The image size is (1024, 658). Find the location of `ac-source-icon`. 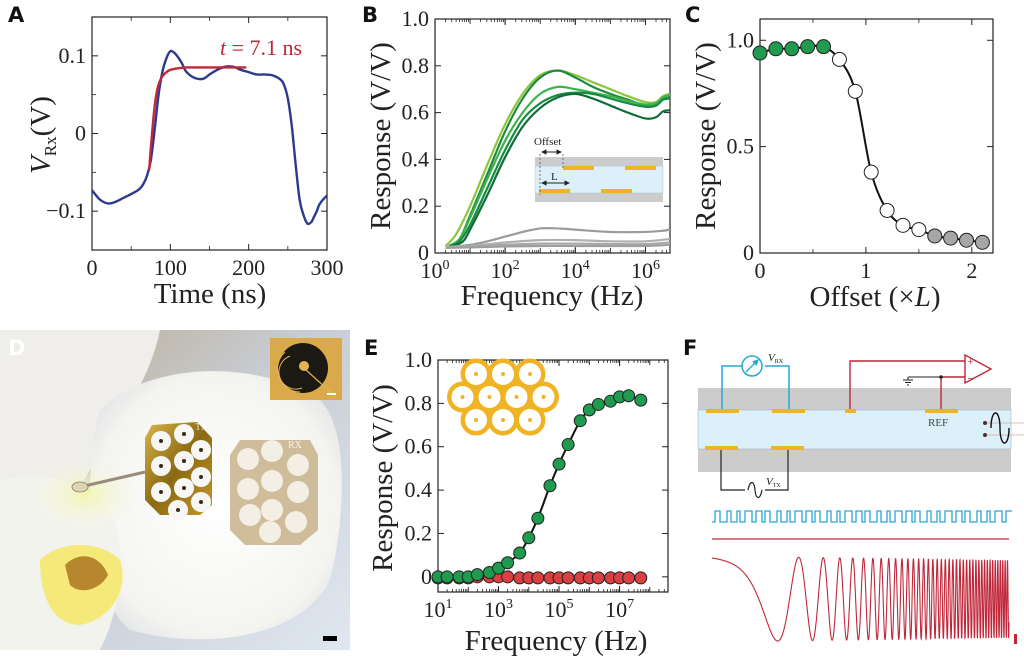

ac-source-icon is located at coordinates (755, 490).